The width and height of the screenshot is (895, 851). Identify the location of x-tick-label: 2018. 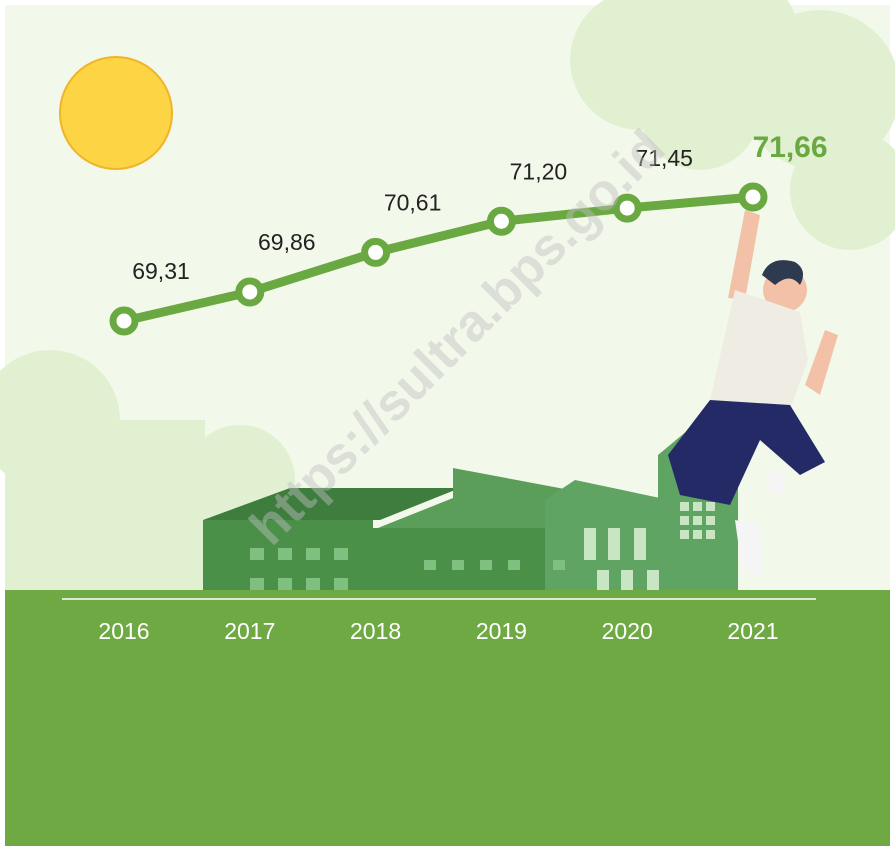
(375, 631).